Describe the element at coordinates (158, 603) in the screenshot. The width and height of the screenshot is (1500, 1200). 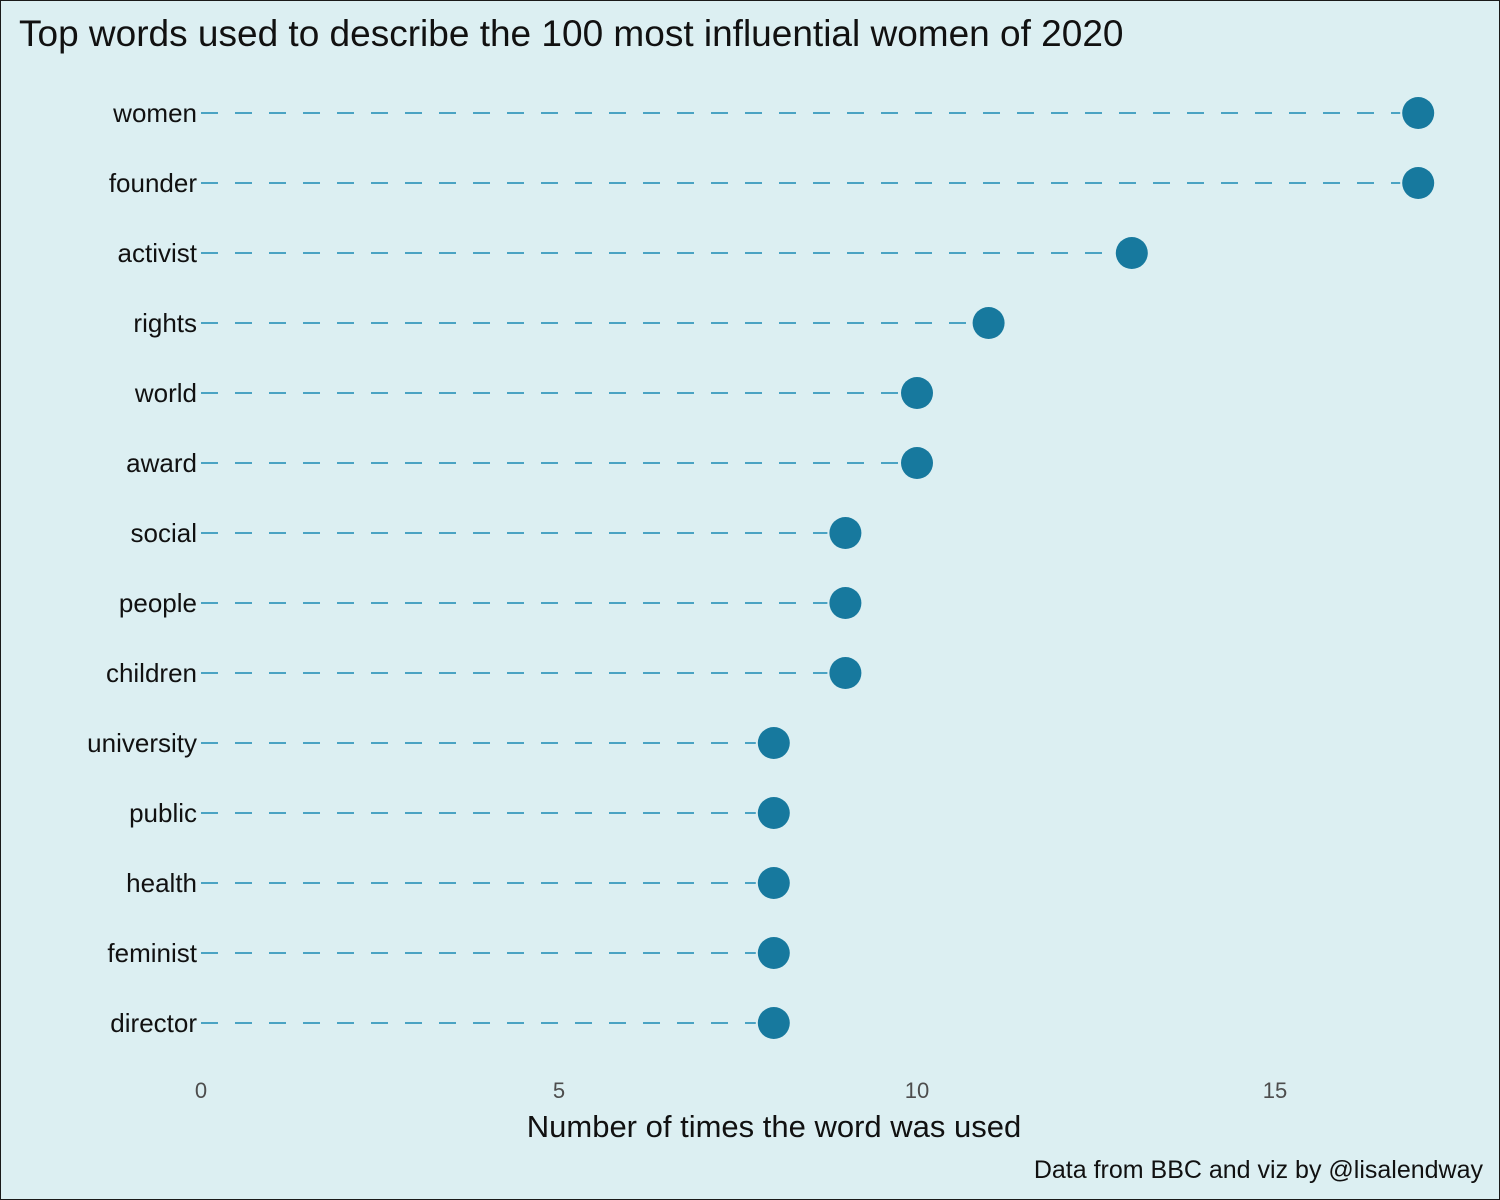
I see `y-tick-label-people: people` at that location.